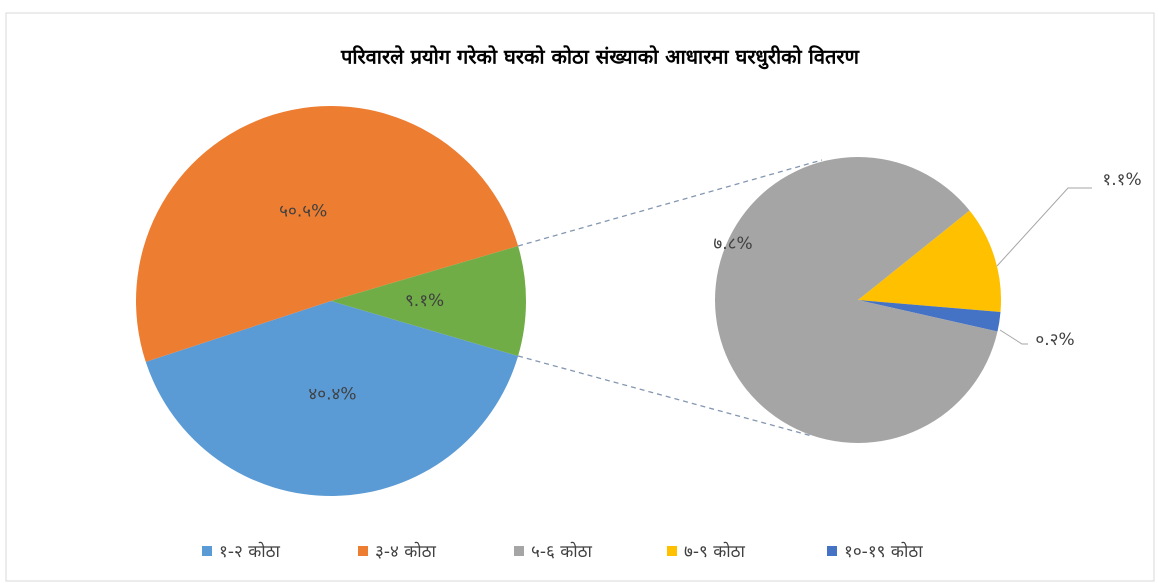  What do you see at coordinates (424, 301) in the screenshot?
I see `data-label: ९.१%` at bounding box center [424, 301].